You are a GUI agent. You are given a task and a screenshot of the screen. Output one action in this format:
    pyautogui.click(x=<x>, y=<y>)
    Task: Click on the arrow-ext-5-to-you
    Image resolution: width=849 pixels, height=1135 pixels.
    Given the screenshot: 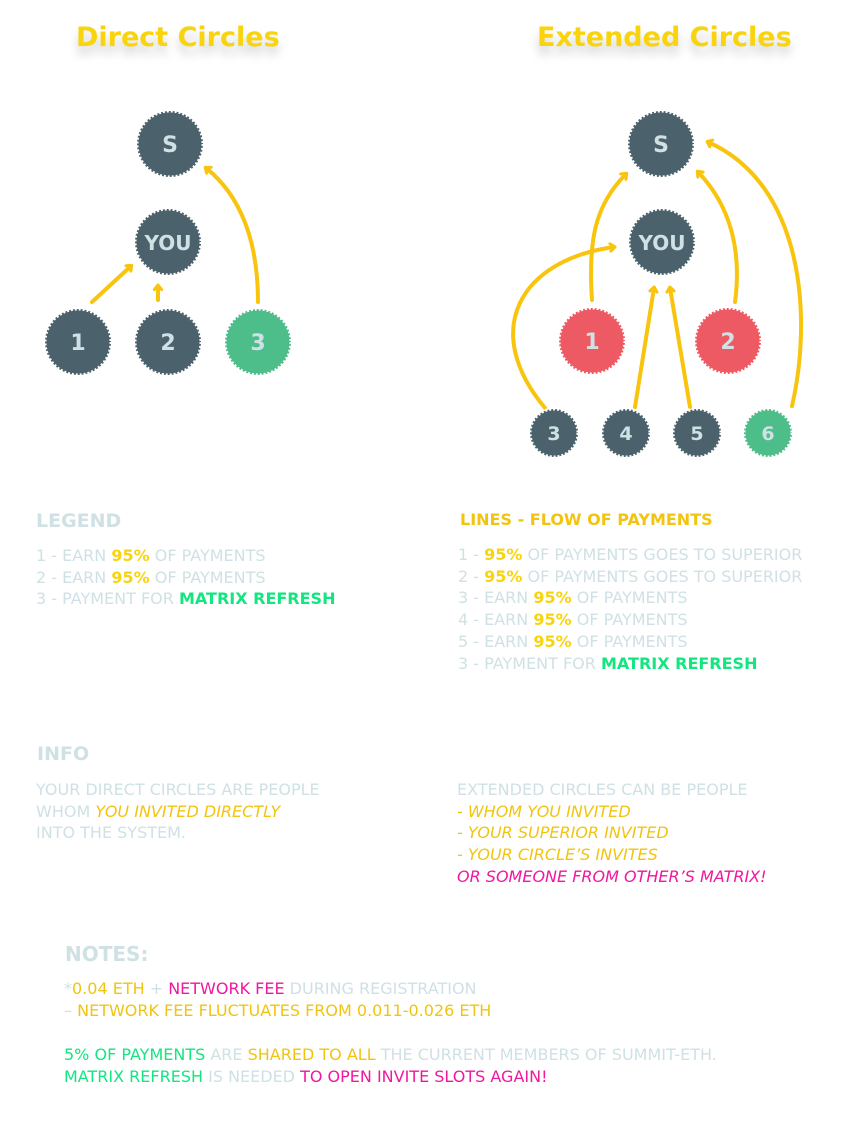 What is the action you would take?
    pyautogui.click(x=681, y=348)
    